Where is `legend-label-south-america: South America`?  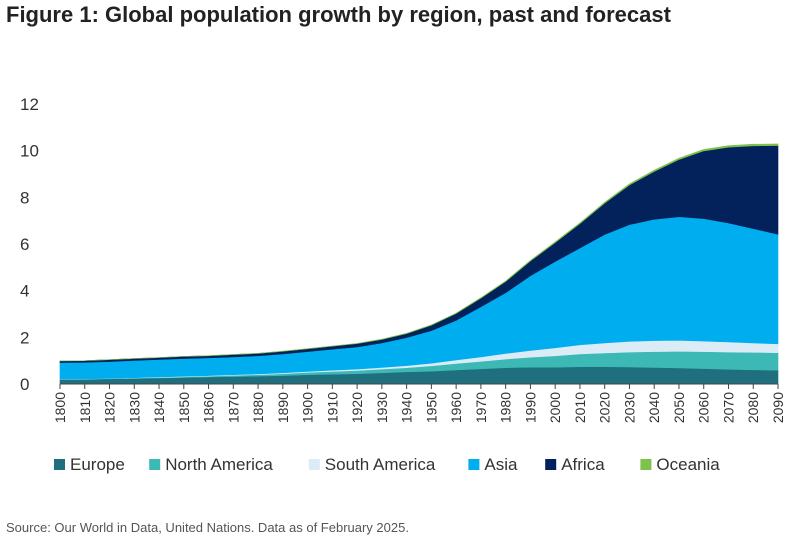 legend-label-south-america: South America is located at coordinates (380, 464).